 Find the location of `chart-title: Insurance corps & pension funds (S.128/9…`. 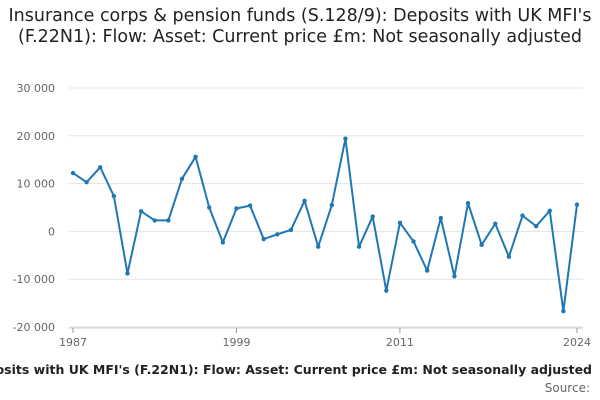

chart-title: Insurance corps & pension funds (S.128/9… is located at coordinates (300, 26).